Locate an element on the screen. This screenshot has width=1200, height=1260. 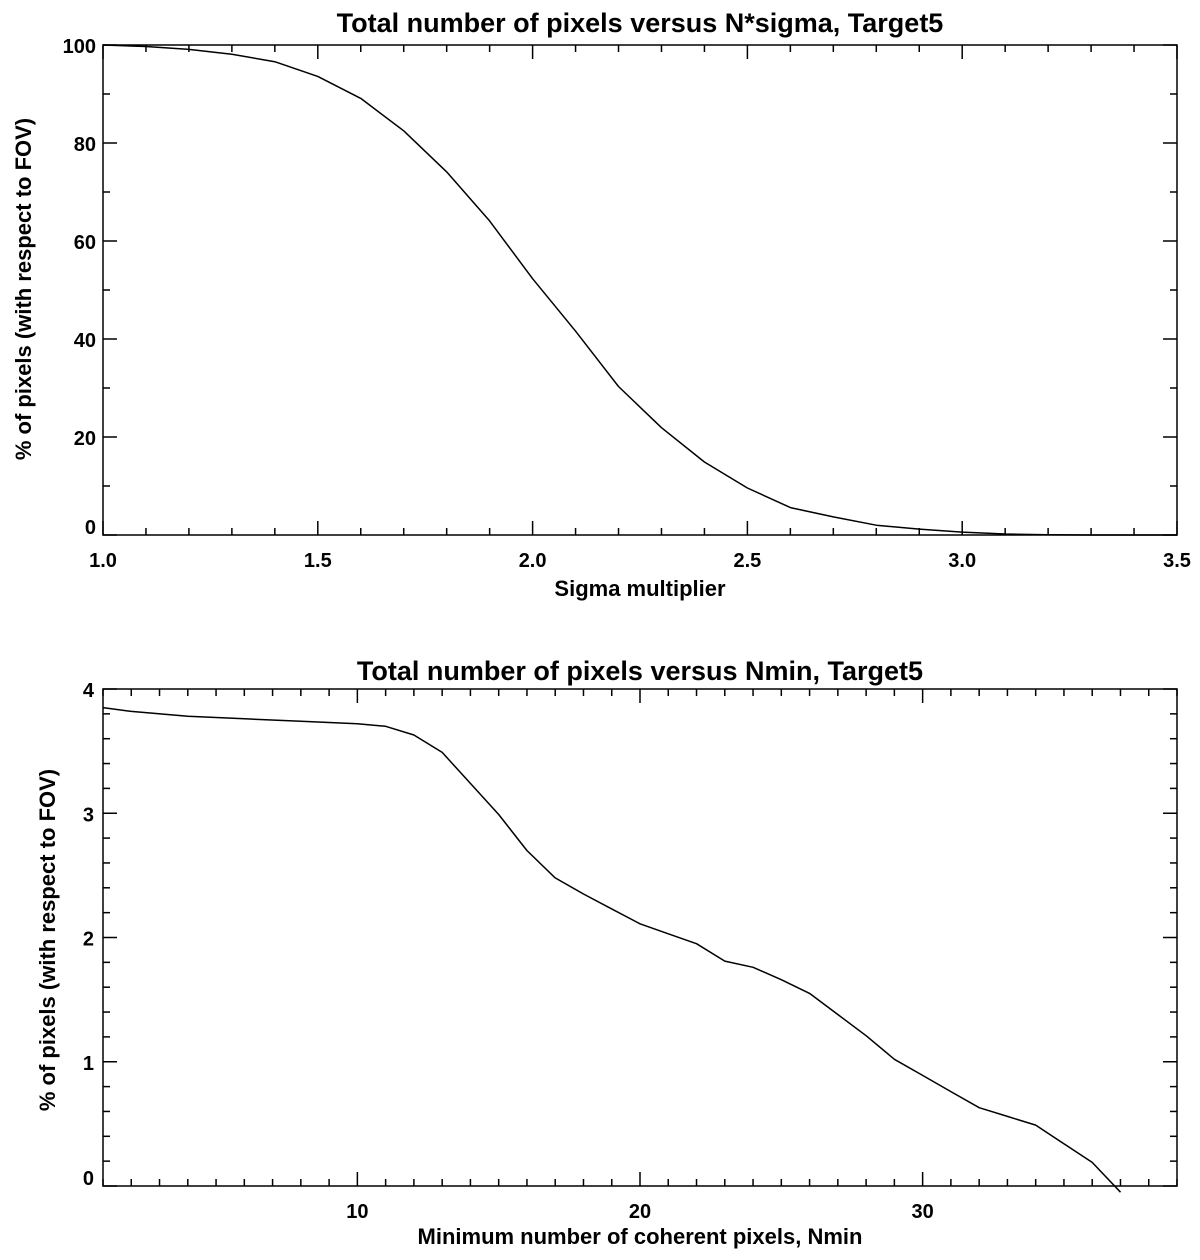
nmin-chart-y-tick-label: 3 is located at coordinates (88, 815).